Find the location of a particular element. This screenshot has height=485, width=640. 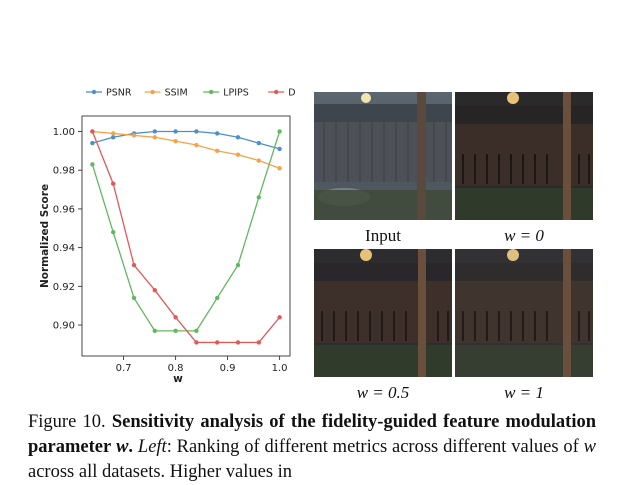

y-tick-label: 1.00 is located at coordinates (64, 132).